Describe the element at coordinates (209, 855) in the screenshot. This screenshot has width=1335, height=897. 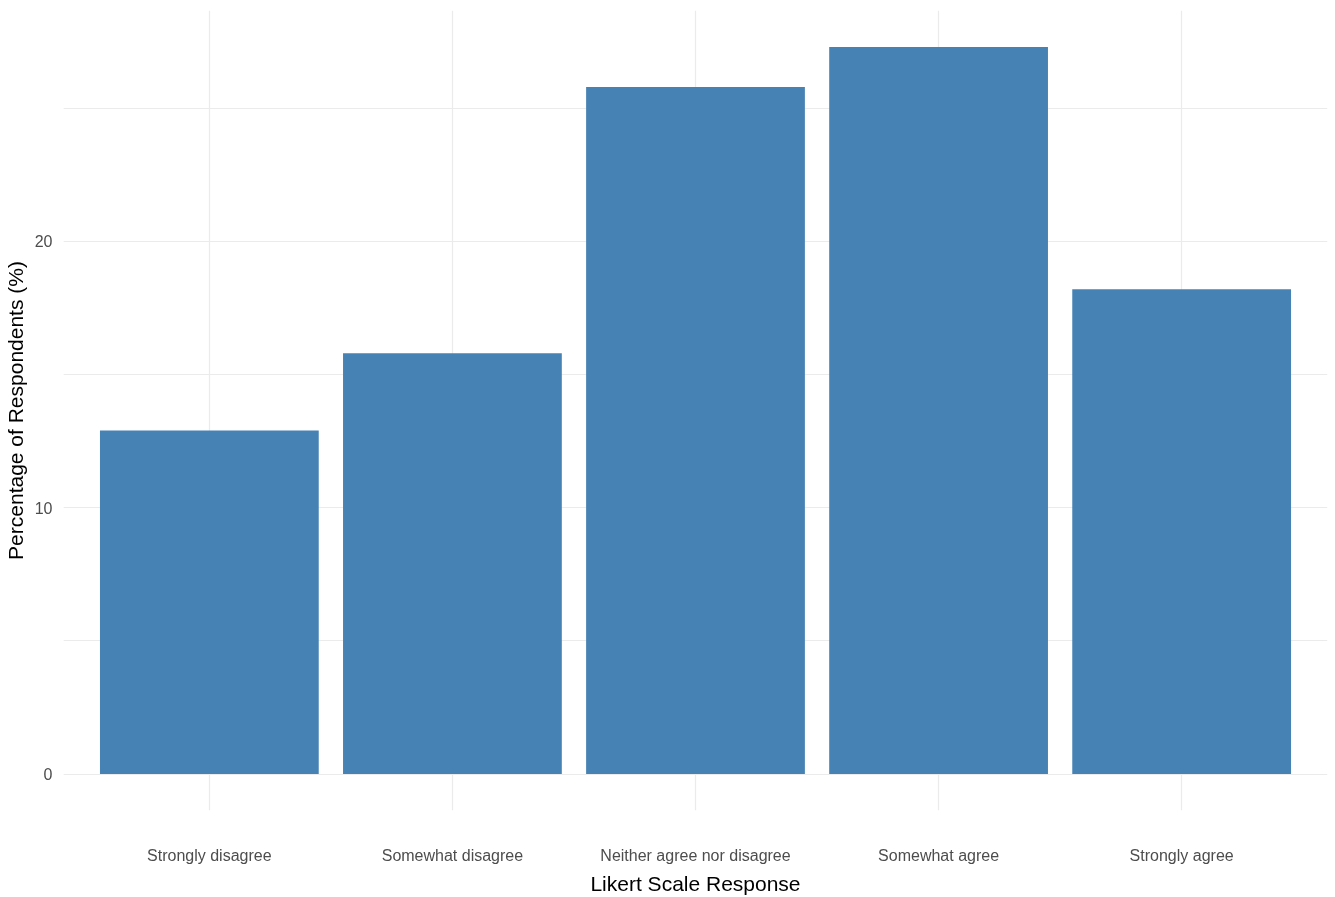
I see `x-tick-label: Strongly disagree` at that location.